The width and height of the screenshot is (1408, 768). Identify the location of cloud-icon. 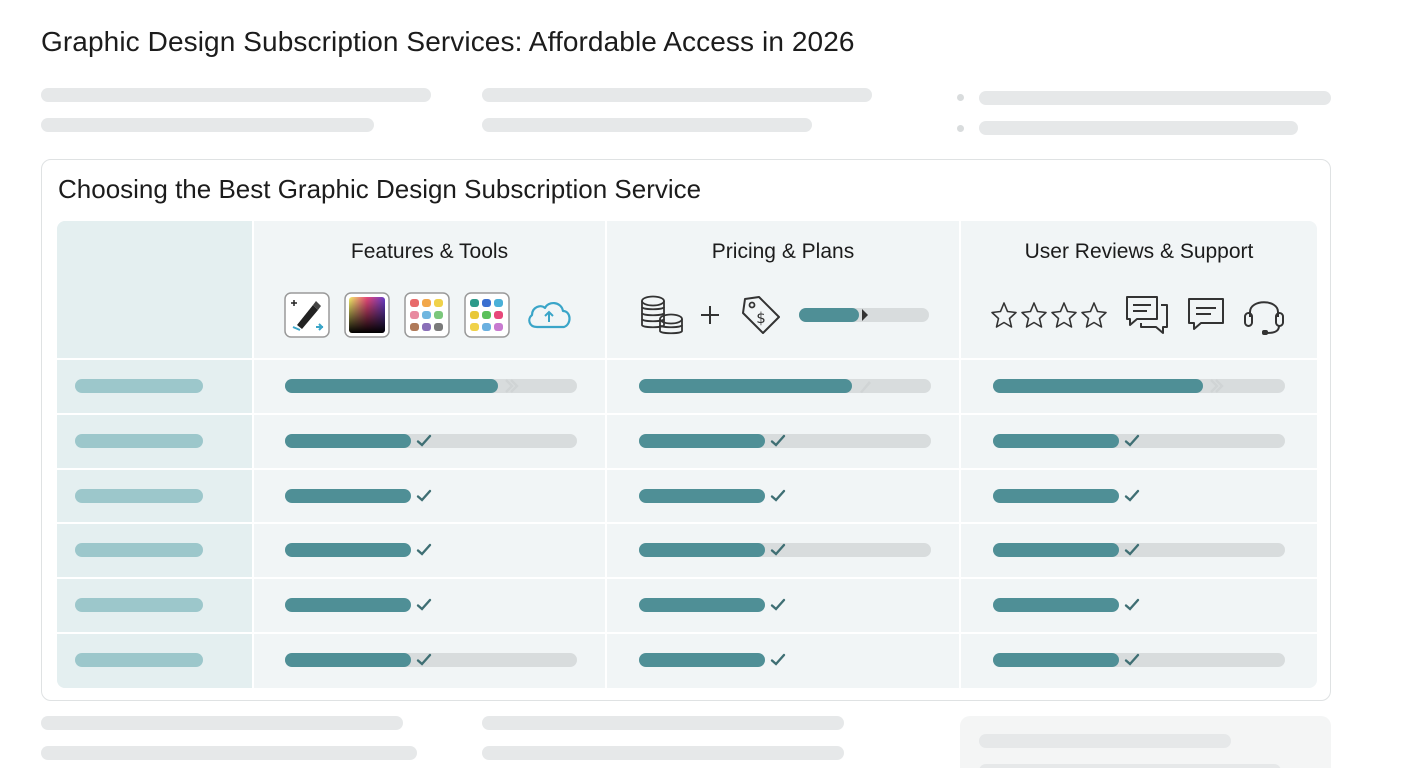
(549, 315).